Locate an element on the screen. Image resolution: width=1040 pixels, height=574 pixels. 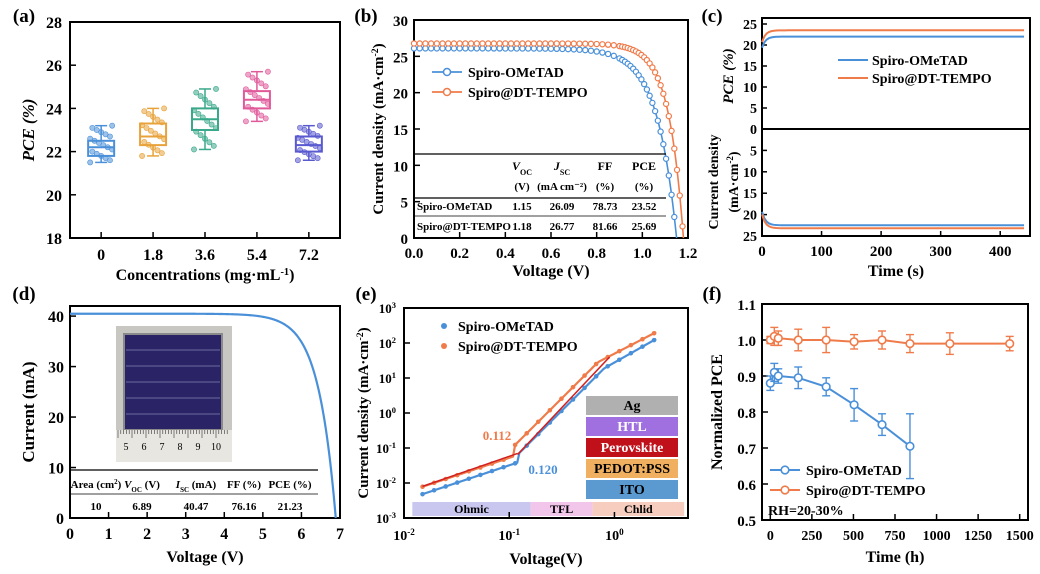
panel-label: (f) is located at coordinates (712, 294).